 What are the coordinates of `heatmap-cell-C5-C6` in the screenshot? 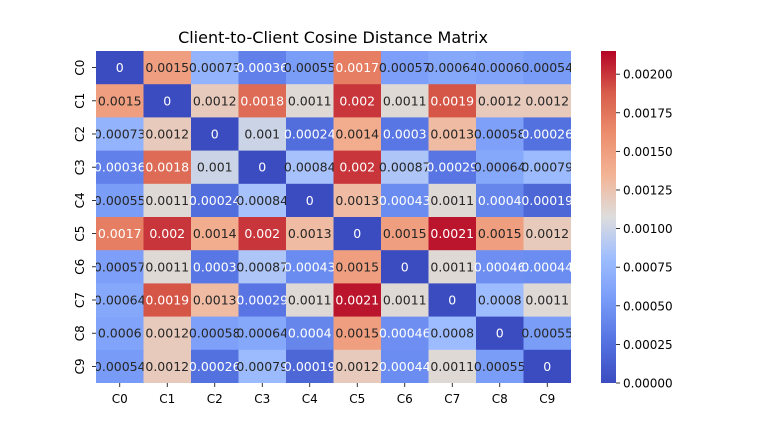 It's located at (405, 234).